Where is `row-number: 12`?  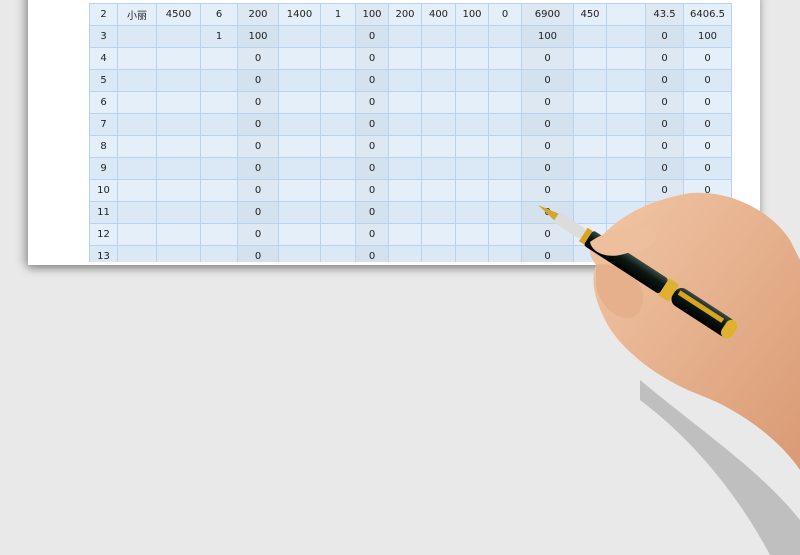 row-number: 12 is located at coordinates (103, 234).